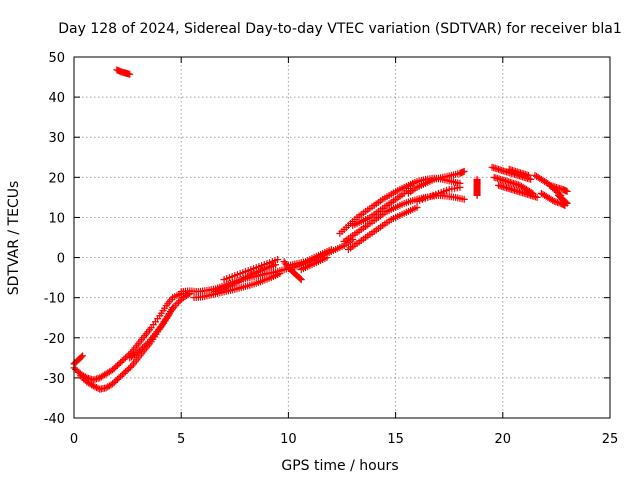 The image size is (640, 480). Describe the element at coordinates (74, 439) in the screenshot. I see `x-tick-label: 0` at that location.